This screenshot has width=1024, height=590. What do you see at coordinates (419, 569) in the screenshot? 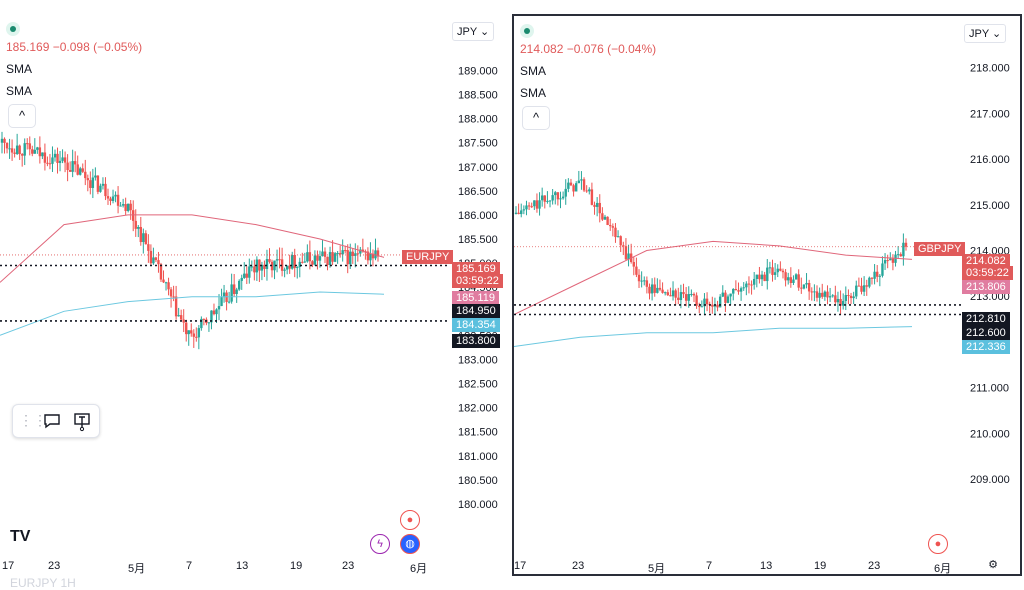
I see `time-axis-label: 6月` at bounding box center [419, 569].